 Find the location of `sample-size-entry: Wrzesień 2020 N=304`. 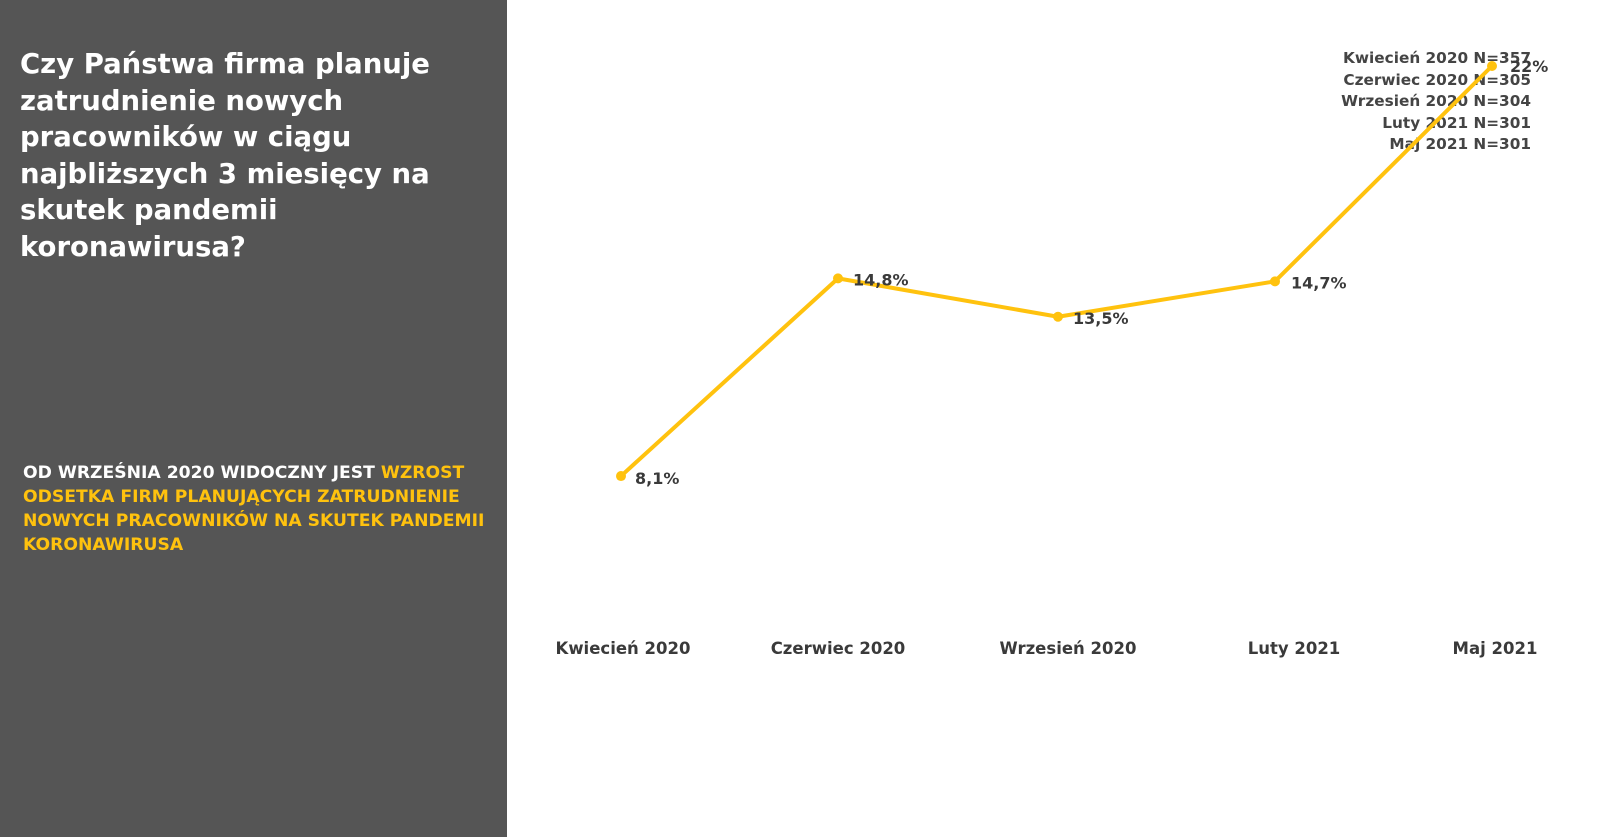

sample-size-entry: Wrzesień 2020 N=304 is located at coordinates (1436, 101).